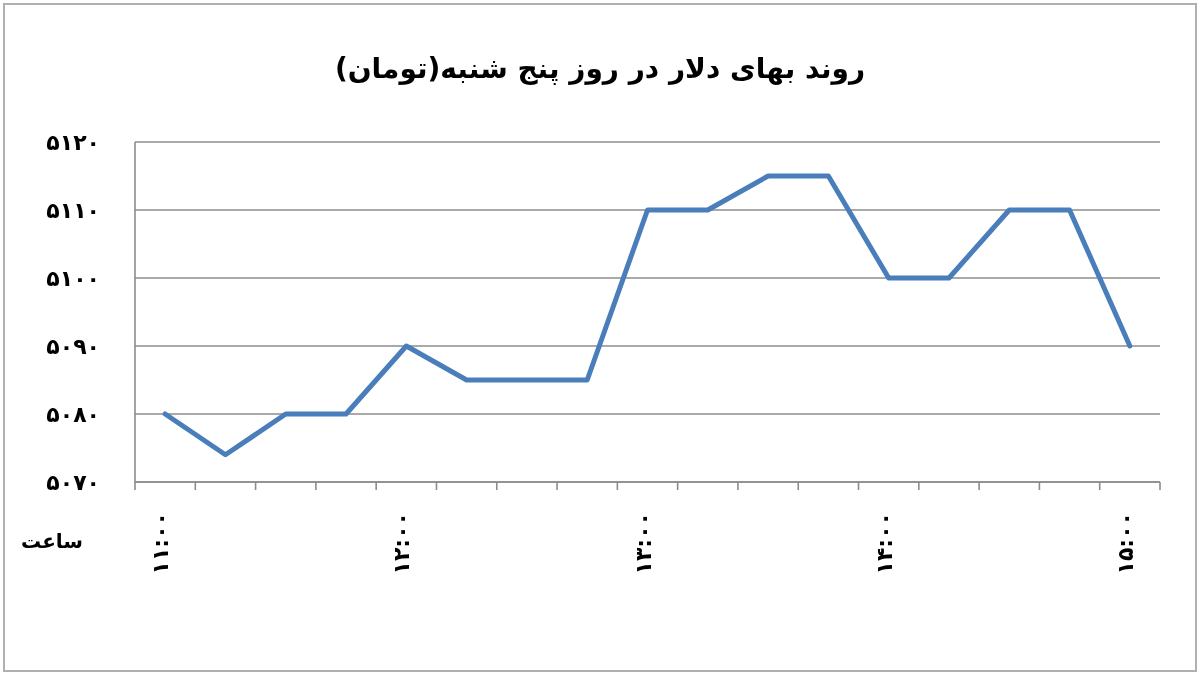  Describe the element at coordinates (884, 543) in the screenshot. I see `x-tick-label: ۱۴:۰۰` at that location.